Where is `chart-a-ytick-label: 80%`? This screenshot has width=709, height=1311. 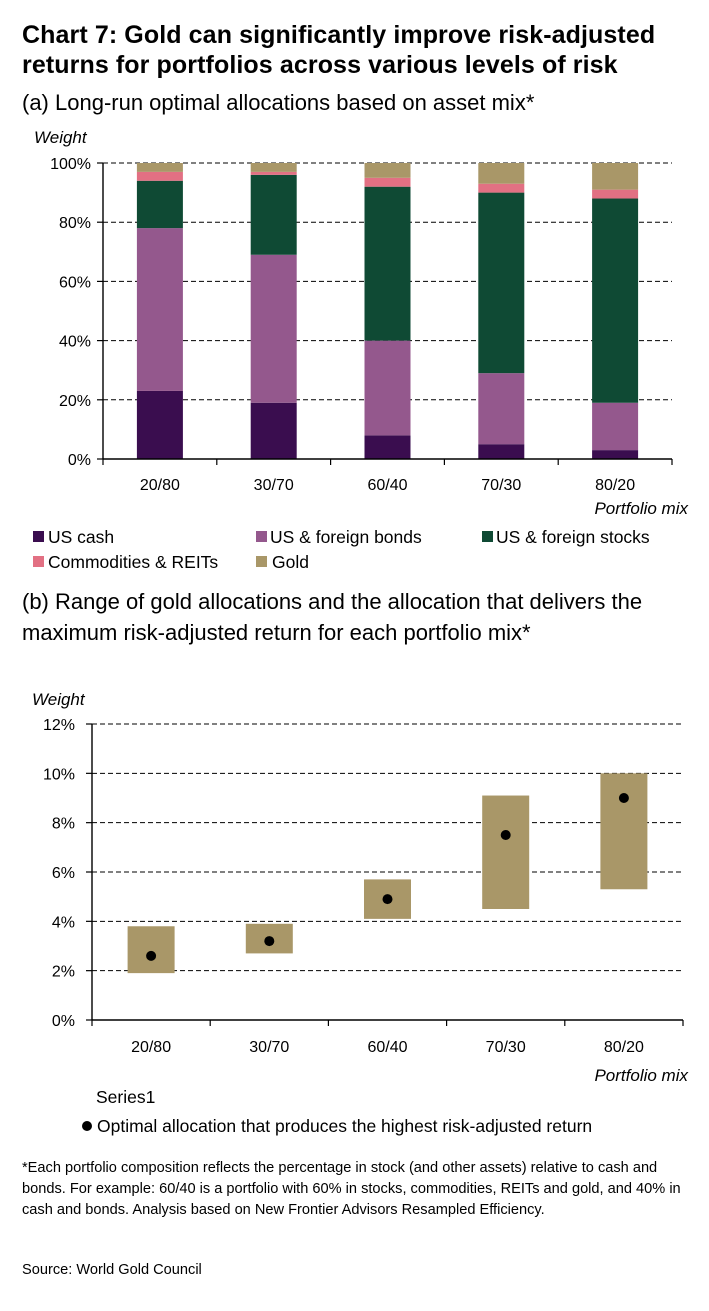
chart-a-ytick-label: 80% is located at coordinates (75, 223).